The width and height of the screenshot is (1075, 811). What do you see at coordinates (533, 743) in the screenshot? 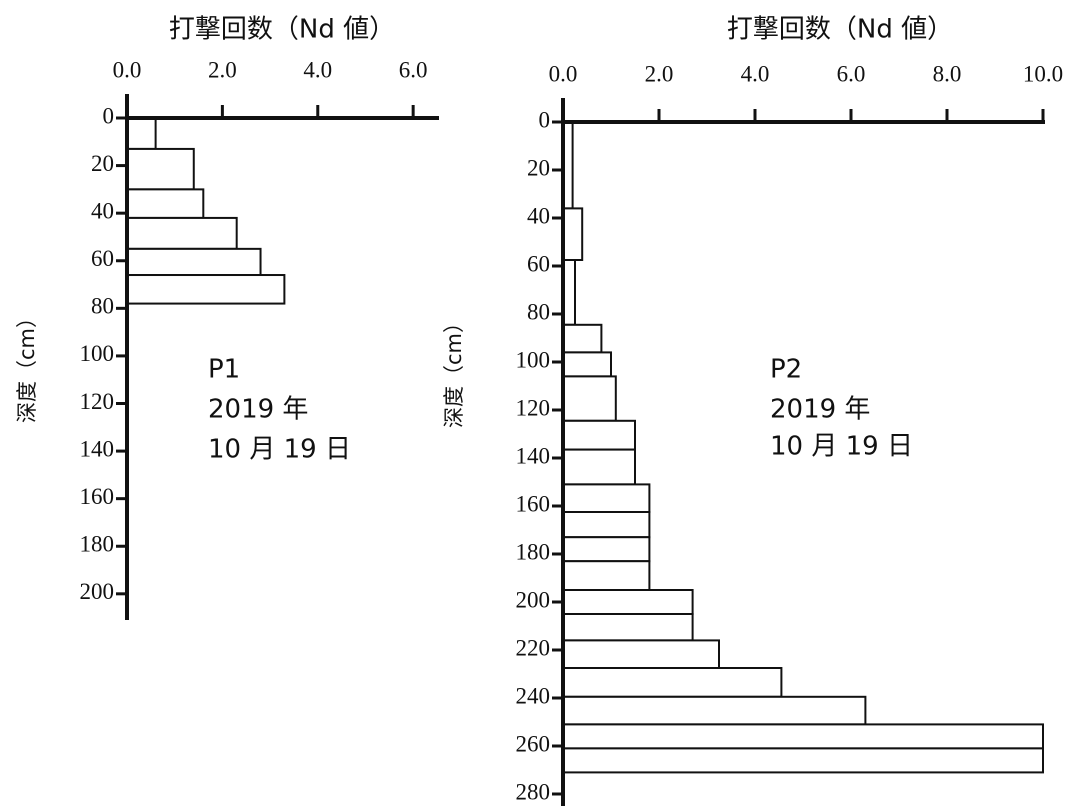
I see `y-tick-label: 260` at bounding box center [533, 743].